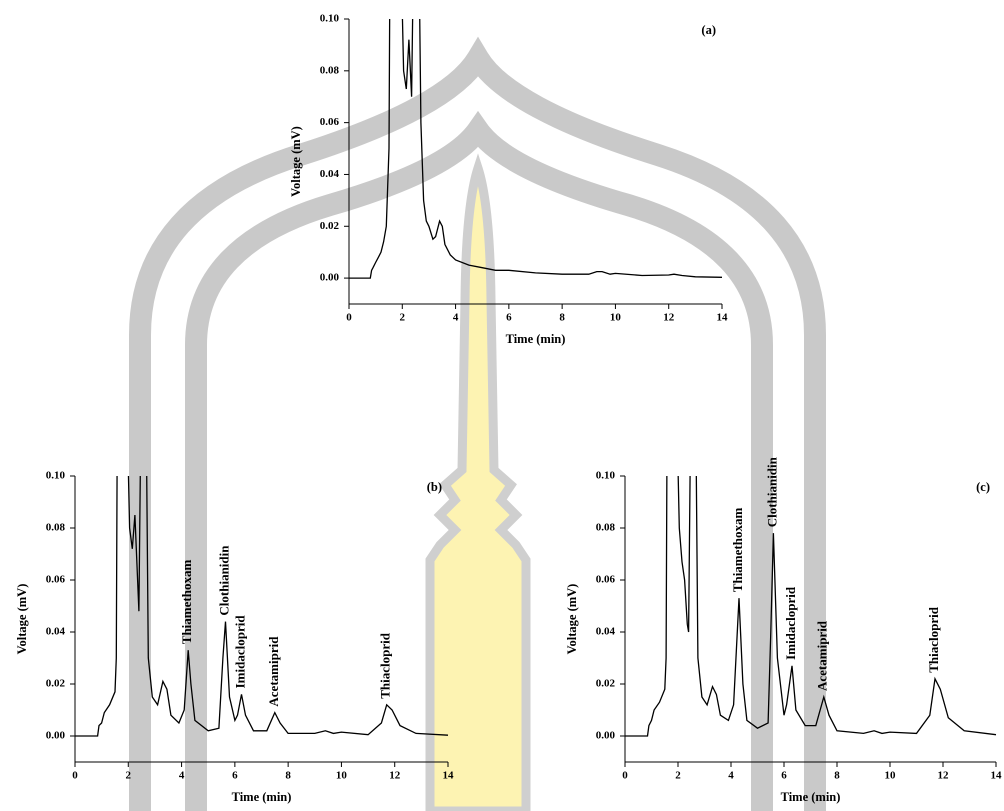 The width and height of the screenshot is (1004, 811). Describe the element at coordinates (478, 482) in the screenshot. I see `watermark-spire` at that location.